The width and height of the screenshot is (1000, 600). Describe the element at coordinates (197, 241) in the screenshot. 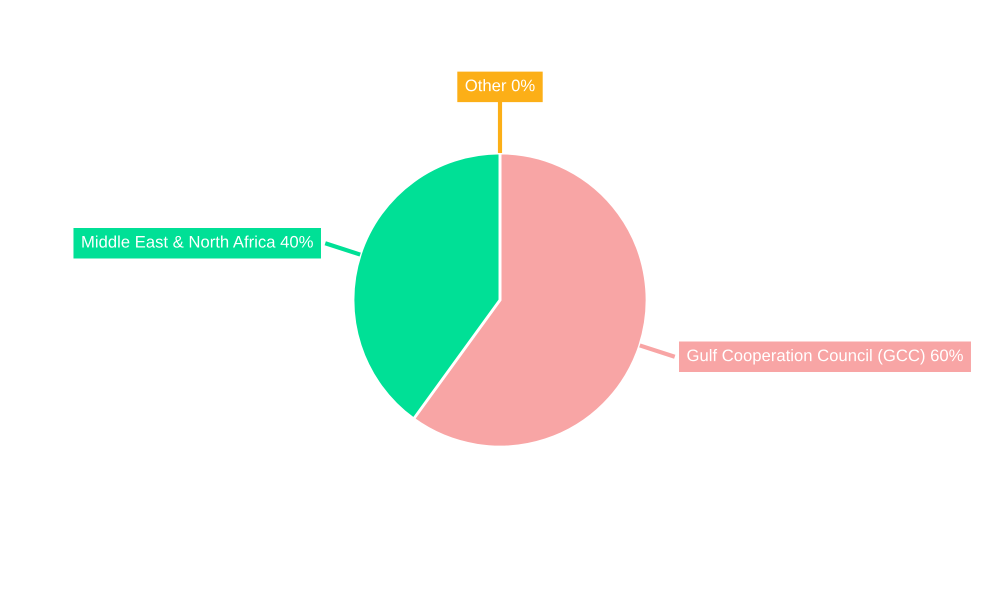

I see `slice-label: Middle East & North Africa 40%` at that location.